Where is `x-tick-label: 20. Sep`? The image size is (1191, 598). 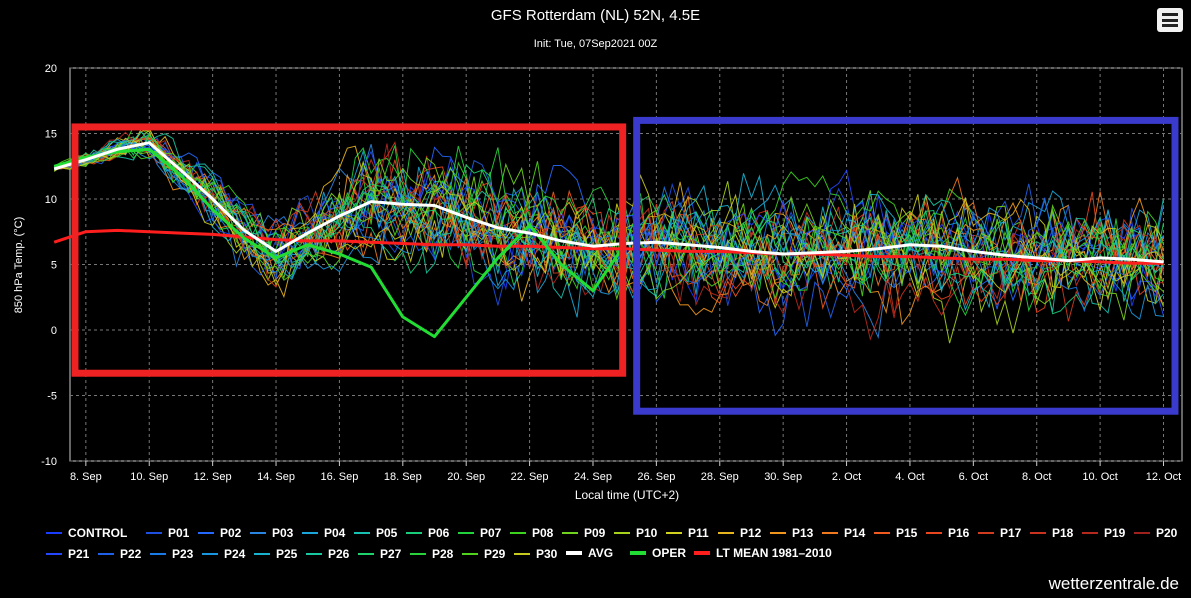 x-tick-label: 20. Sep is located at coordinates (466, 477).